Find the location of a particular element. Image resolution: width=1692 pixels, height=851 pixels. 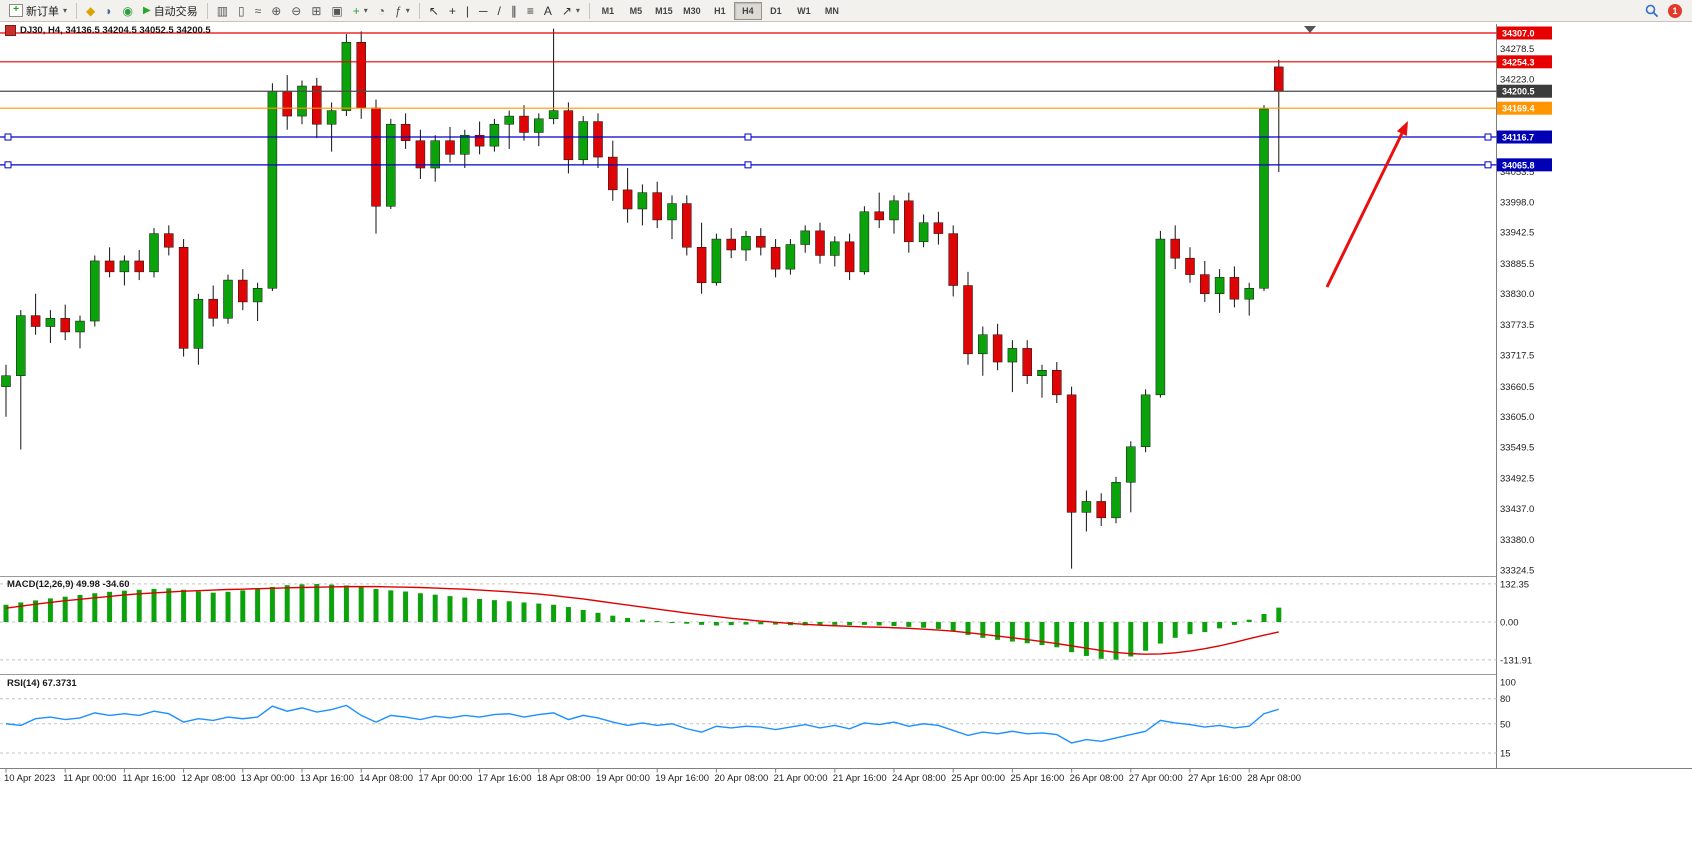

auto-arrange-button: ▣ is located at coordinates (336, 10).